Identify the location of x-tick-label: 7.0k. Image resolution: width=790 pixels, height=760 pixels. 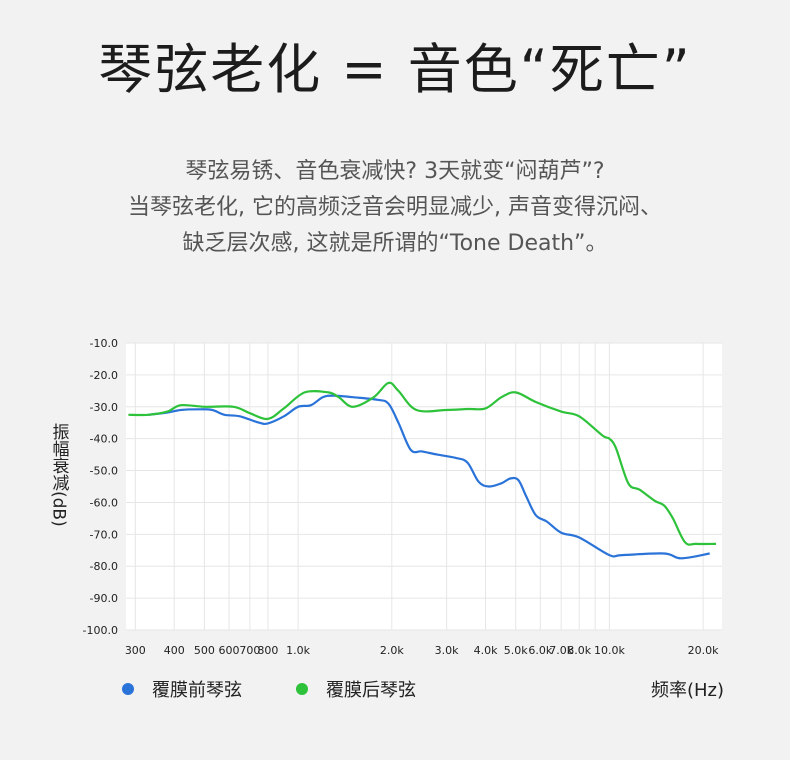
(561, 650).